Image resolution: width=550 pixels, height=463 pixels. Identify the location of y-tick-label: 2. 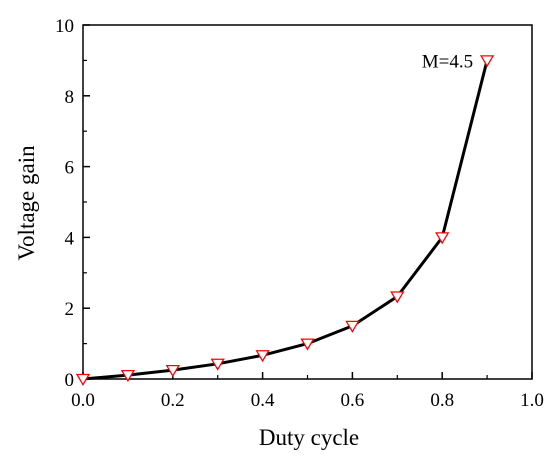
(70, 309).